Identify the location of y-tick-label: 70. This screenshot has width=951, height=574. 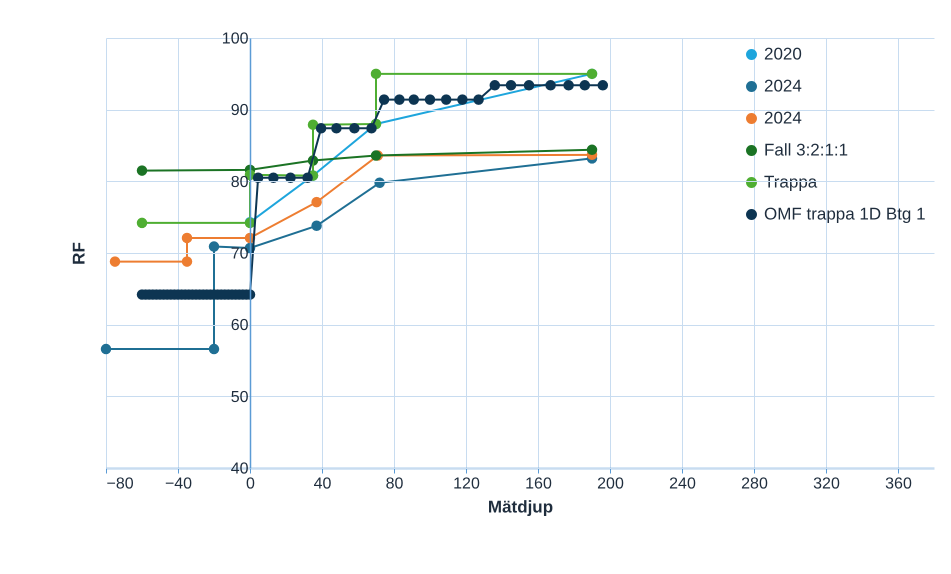
(239, 254).